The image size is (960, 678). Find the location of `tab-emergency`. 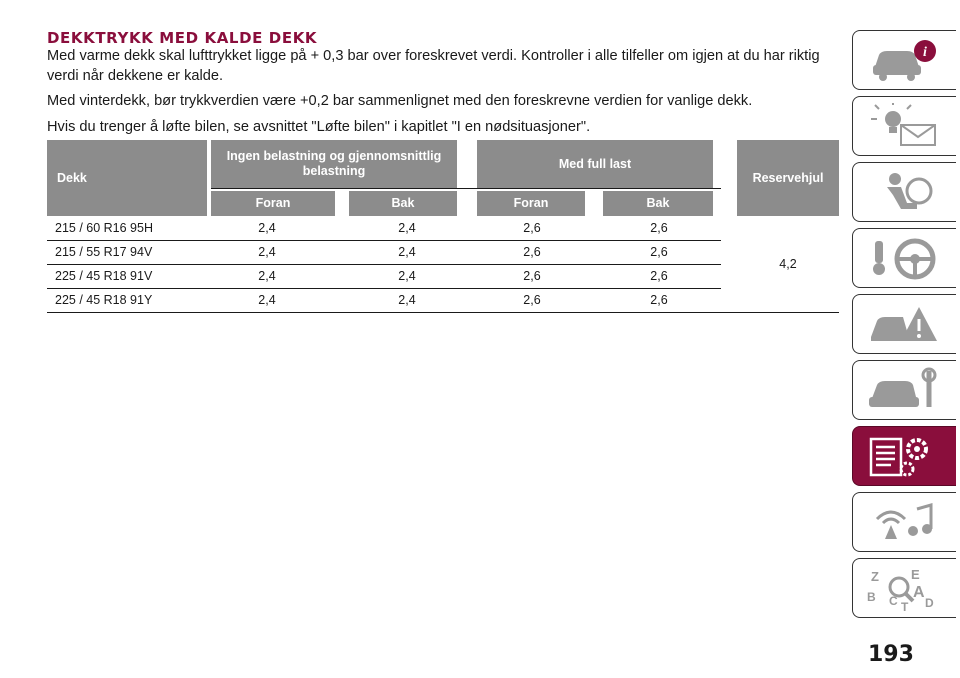

tab-emergency is located at coordinates (904, 324).